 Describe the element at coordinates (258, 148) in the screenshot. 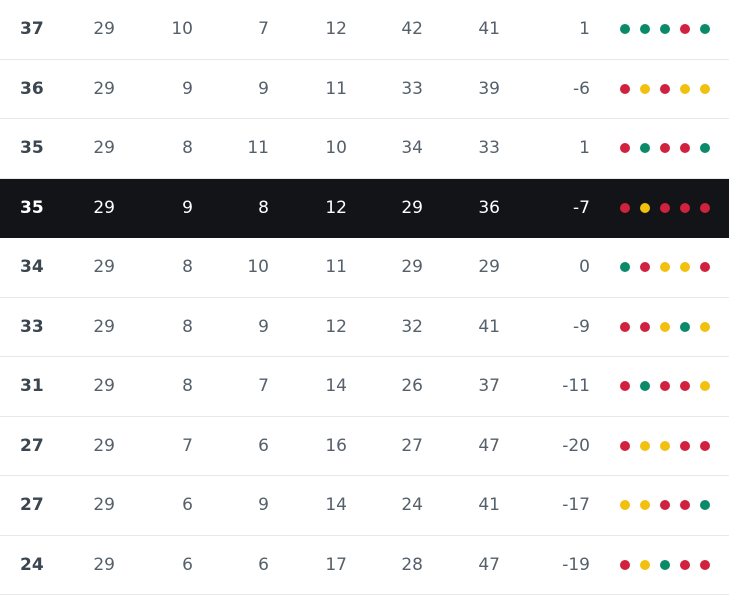

I see `draws: 11` at that location.